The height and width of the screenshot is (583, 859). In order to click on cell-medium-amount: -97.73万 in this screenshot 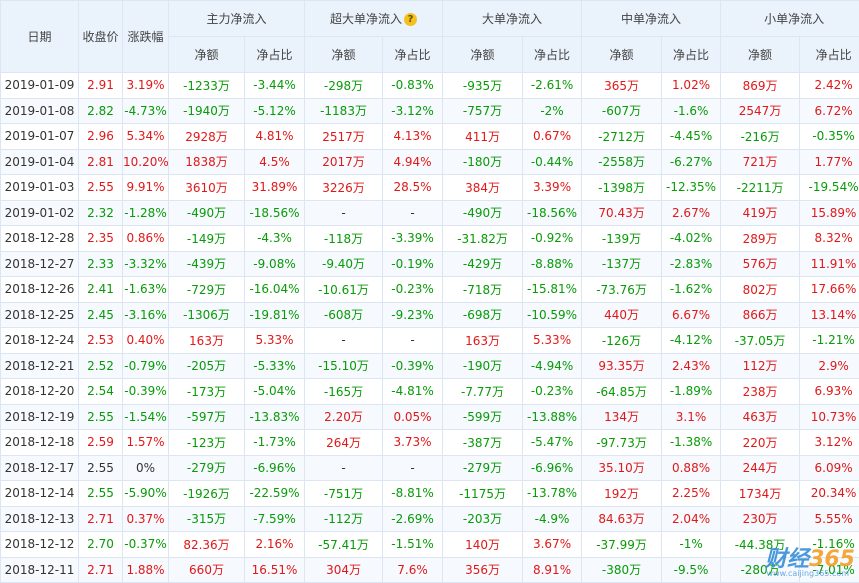, I will do `click(622, 443)`.